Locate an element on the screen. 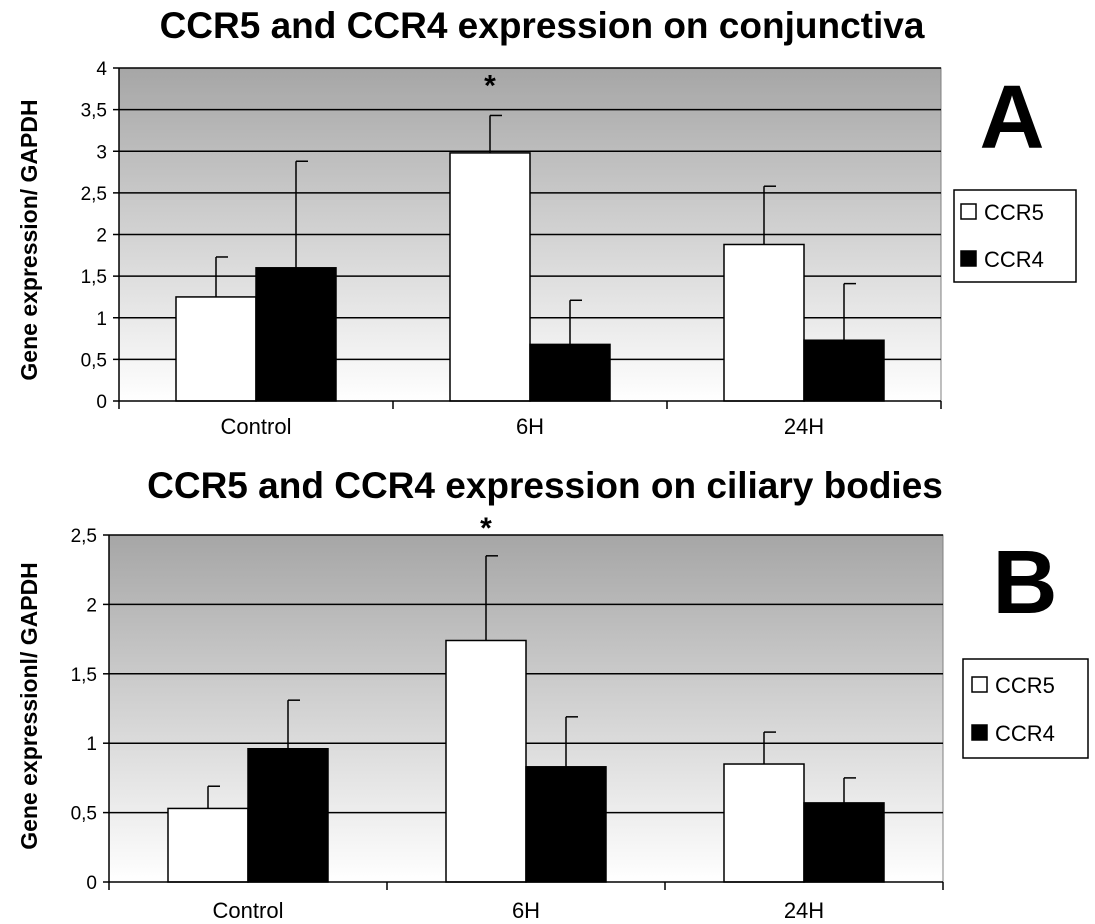 The width and height of the screenshot is (1095, 924). chart-a-legend-swatch-ccr5 is located at coordinates (968, 211).